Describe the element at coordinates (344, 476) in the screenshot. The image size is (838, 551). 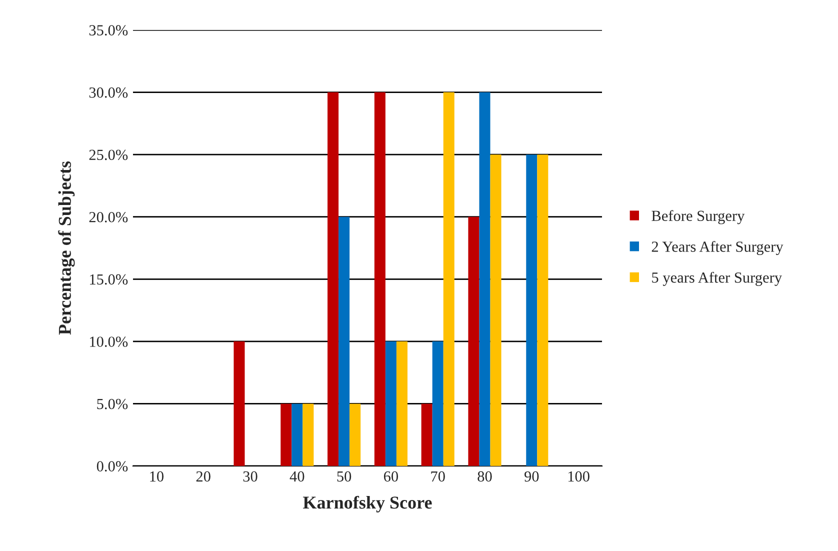
I see `x-tick-label: 50` at that location.